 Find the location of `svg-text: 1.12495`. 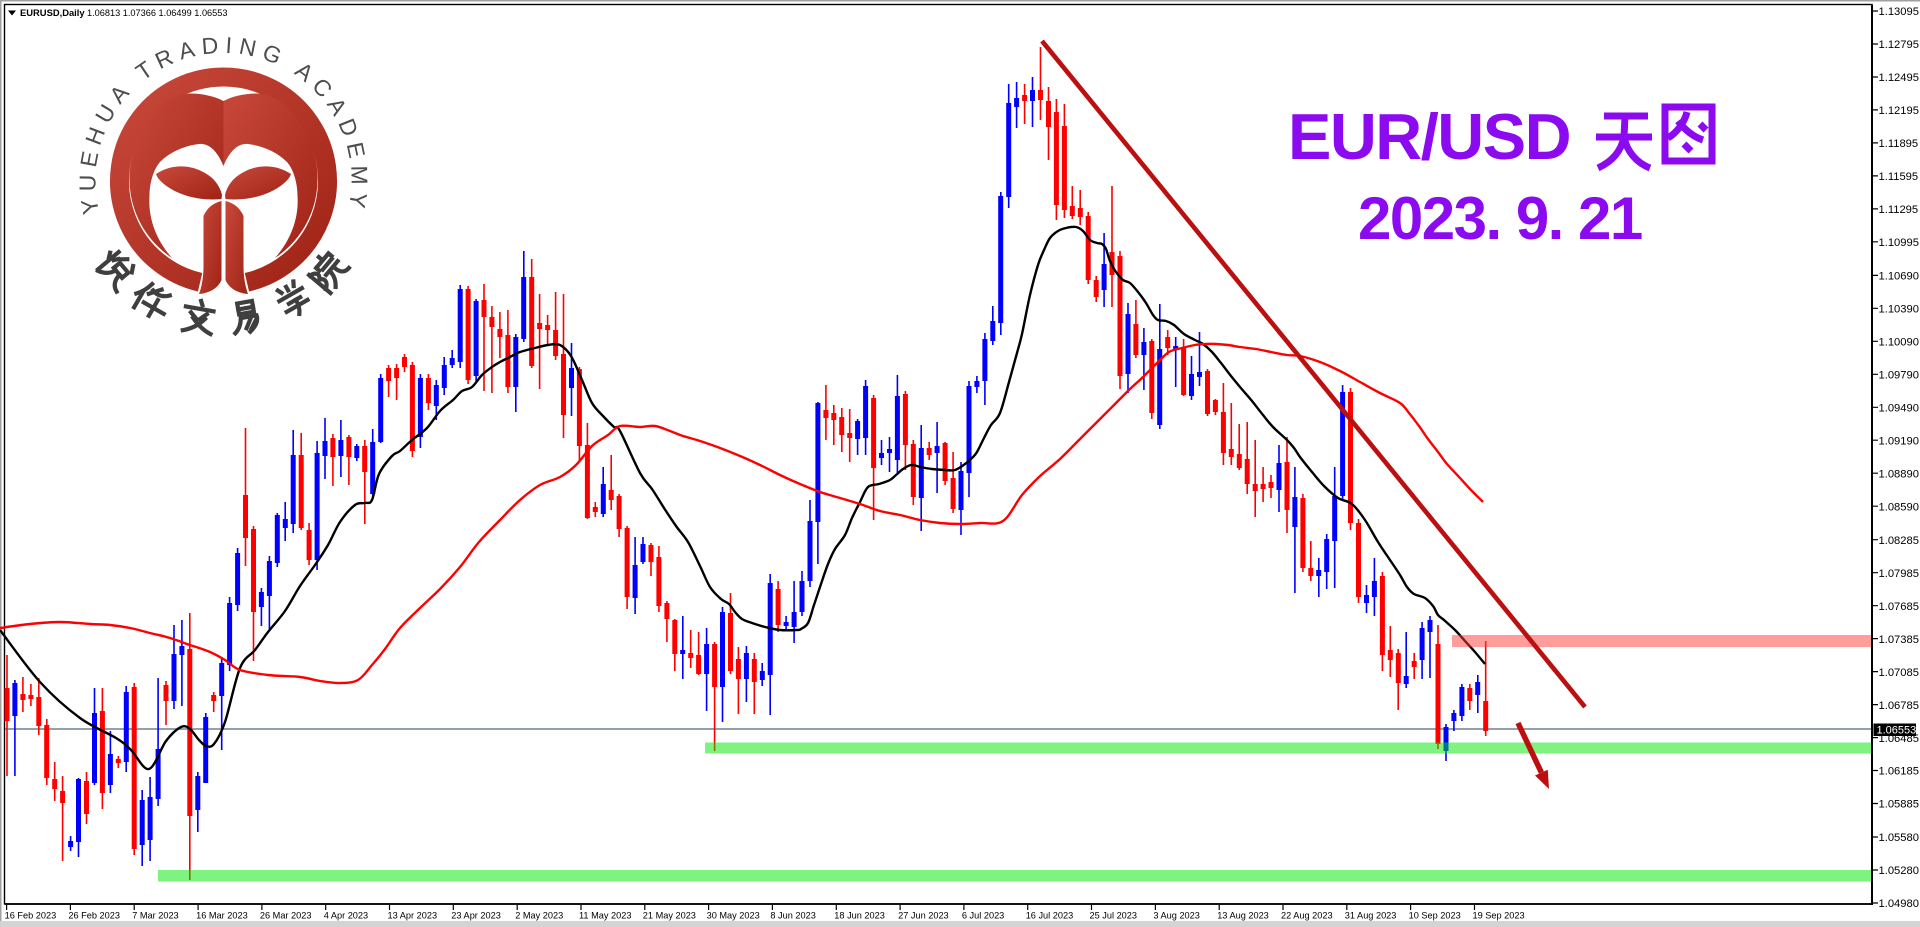

svg-text: 1.12495 is located at coordinates (1899, 78).